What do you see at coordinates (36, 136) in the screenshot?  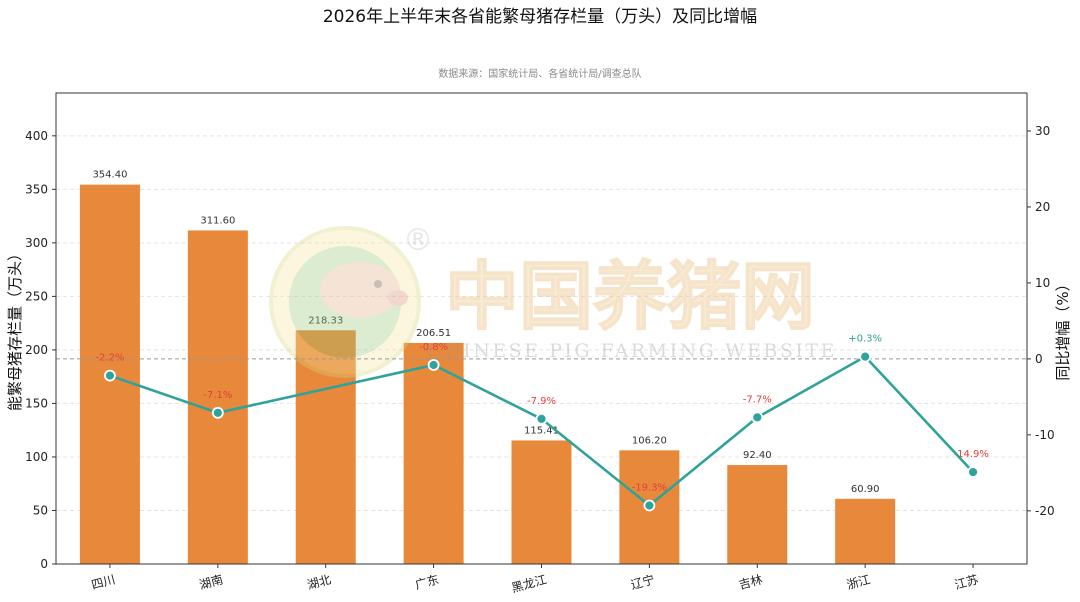 I see `y-tick-label: 400` at bounding box center [36, 136].